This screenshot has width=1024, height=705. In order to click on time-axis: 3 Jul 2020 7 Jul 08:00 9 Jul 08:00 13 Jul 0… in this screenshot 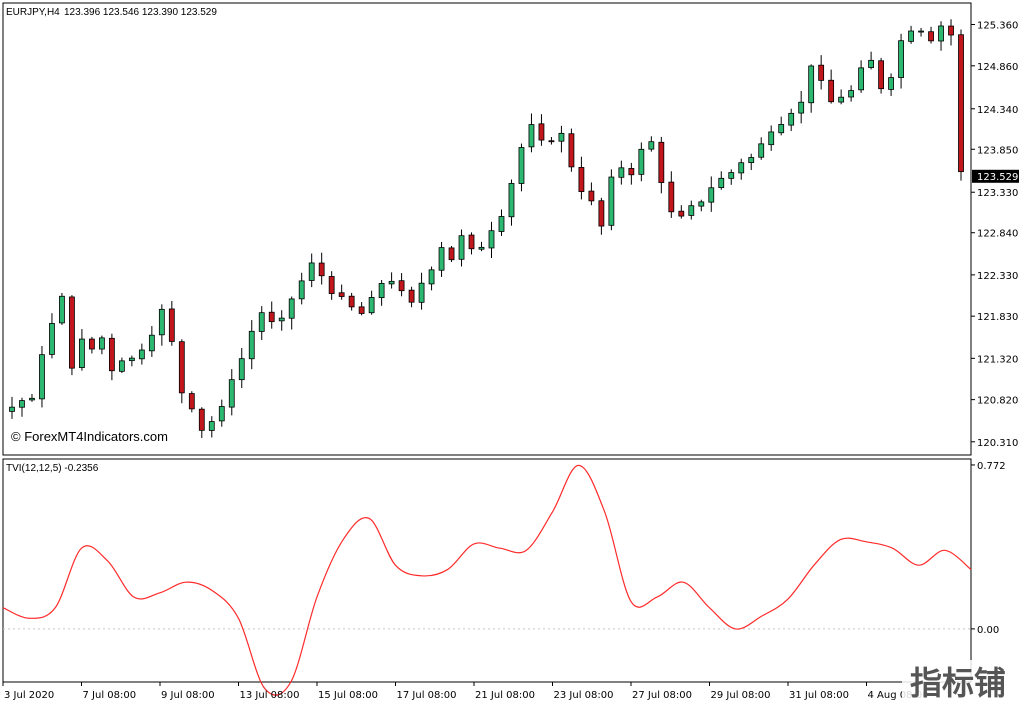, I will do `click(465, 691)`.